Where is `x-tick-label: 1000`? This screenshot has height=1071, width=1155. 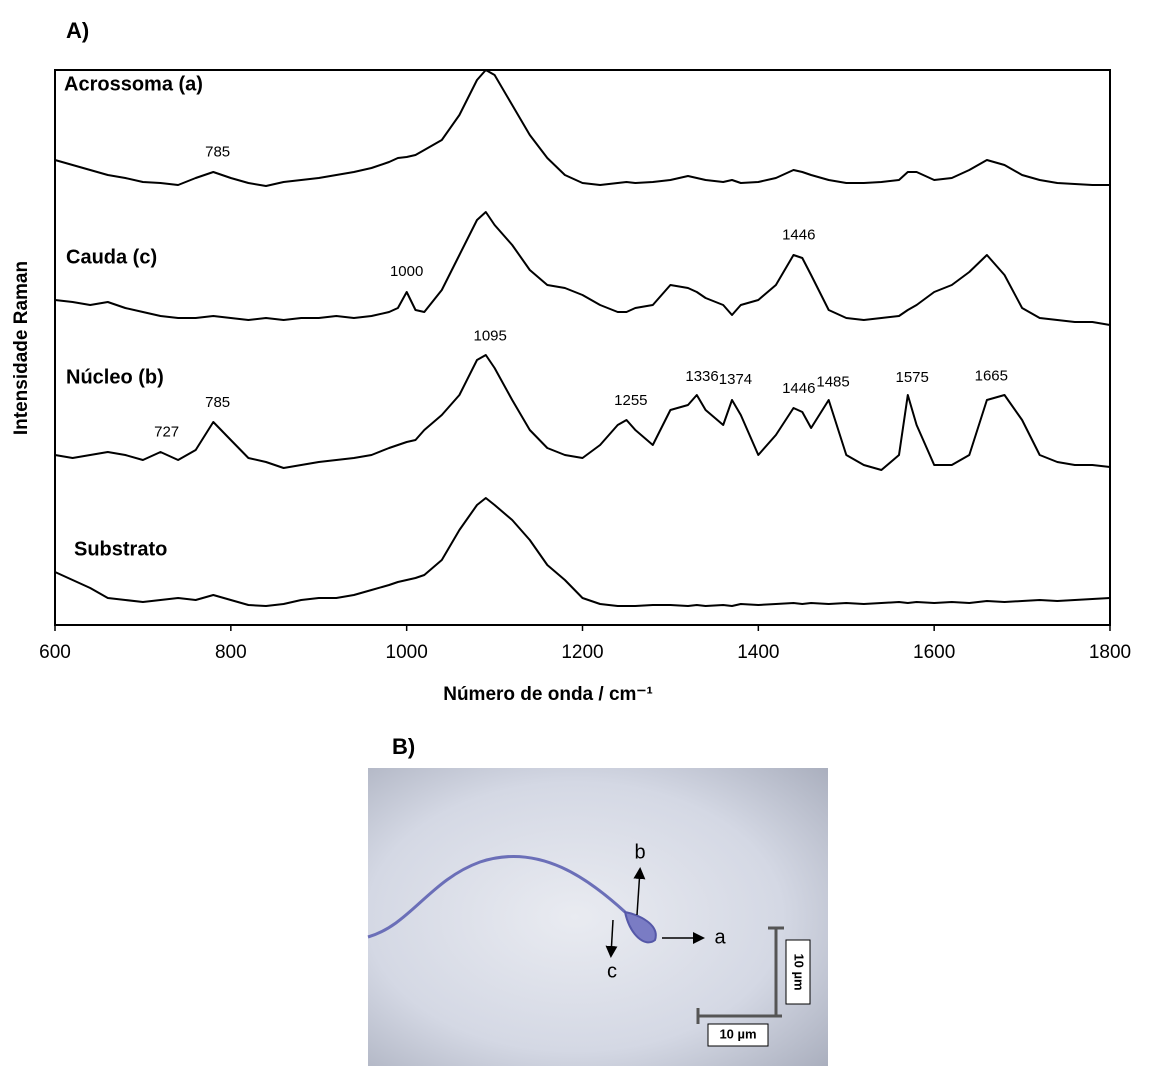 x-tick-label: 1000 is located at coordinates (407, 652).